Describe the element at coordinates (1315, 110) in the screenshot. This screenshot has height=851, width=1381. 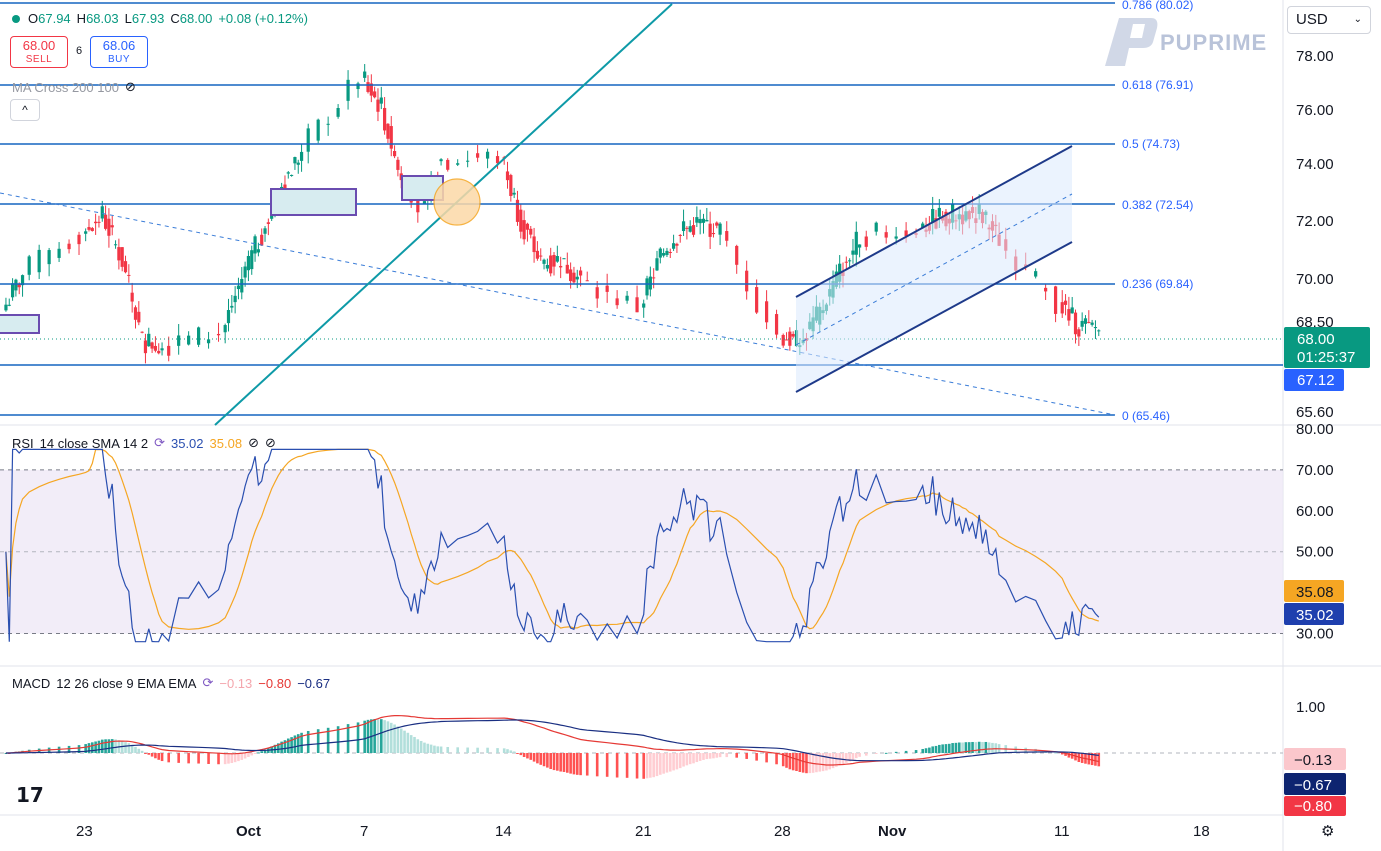
I see `price-tick-label: 76.00` at that location.